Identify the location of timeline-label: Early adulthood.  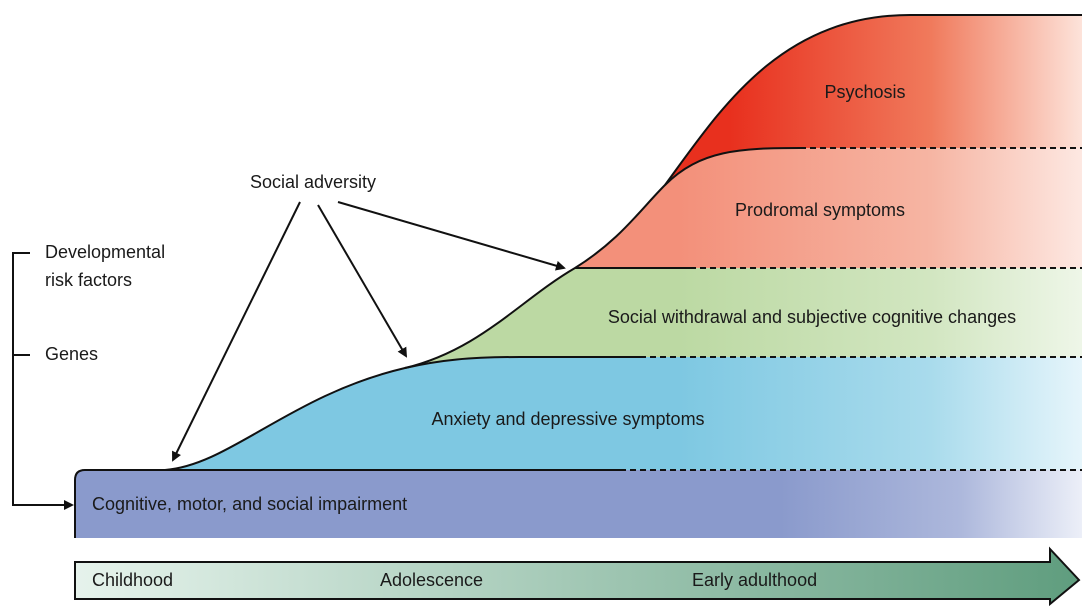
(754, 580).